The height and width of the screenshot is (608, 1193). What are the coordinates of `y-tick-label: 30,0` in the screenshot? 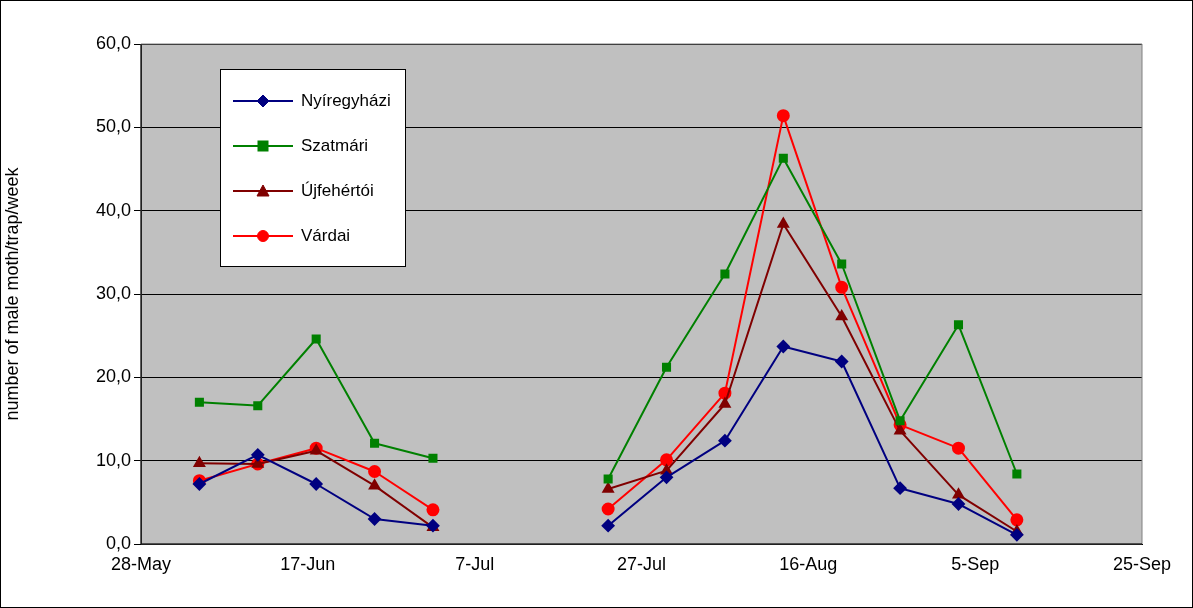 It's located at (113, 292).